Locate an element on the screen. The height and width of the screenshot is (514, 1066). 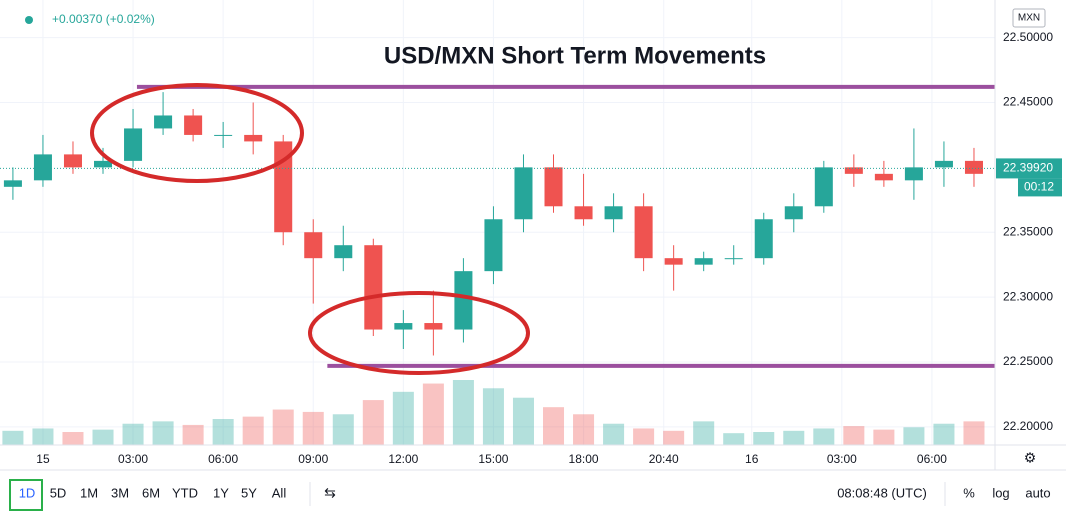
x-tick-label: 15:00 is located at coordinates (493, 459).